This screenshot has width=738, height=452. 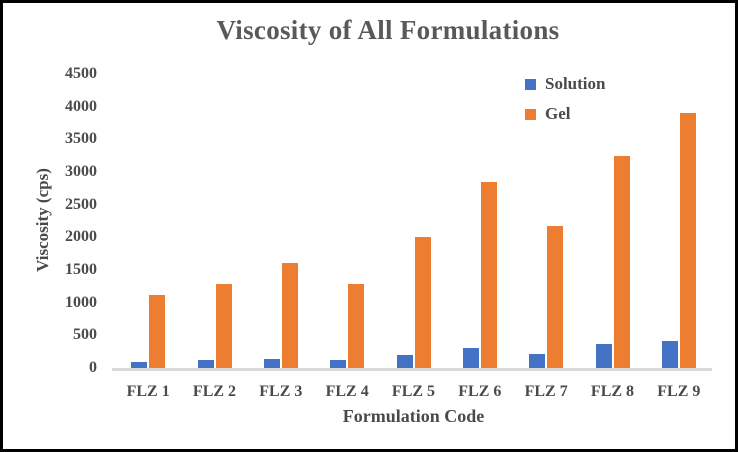 What do you see at coordinates (81, 237) in the screenshot?
I see `y-tick-label: 2000` at bounding box center [81, 237].